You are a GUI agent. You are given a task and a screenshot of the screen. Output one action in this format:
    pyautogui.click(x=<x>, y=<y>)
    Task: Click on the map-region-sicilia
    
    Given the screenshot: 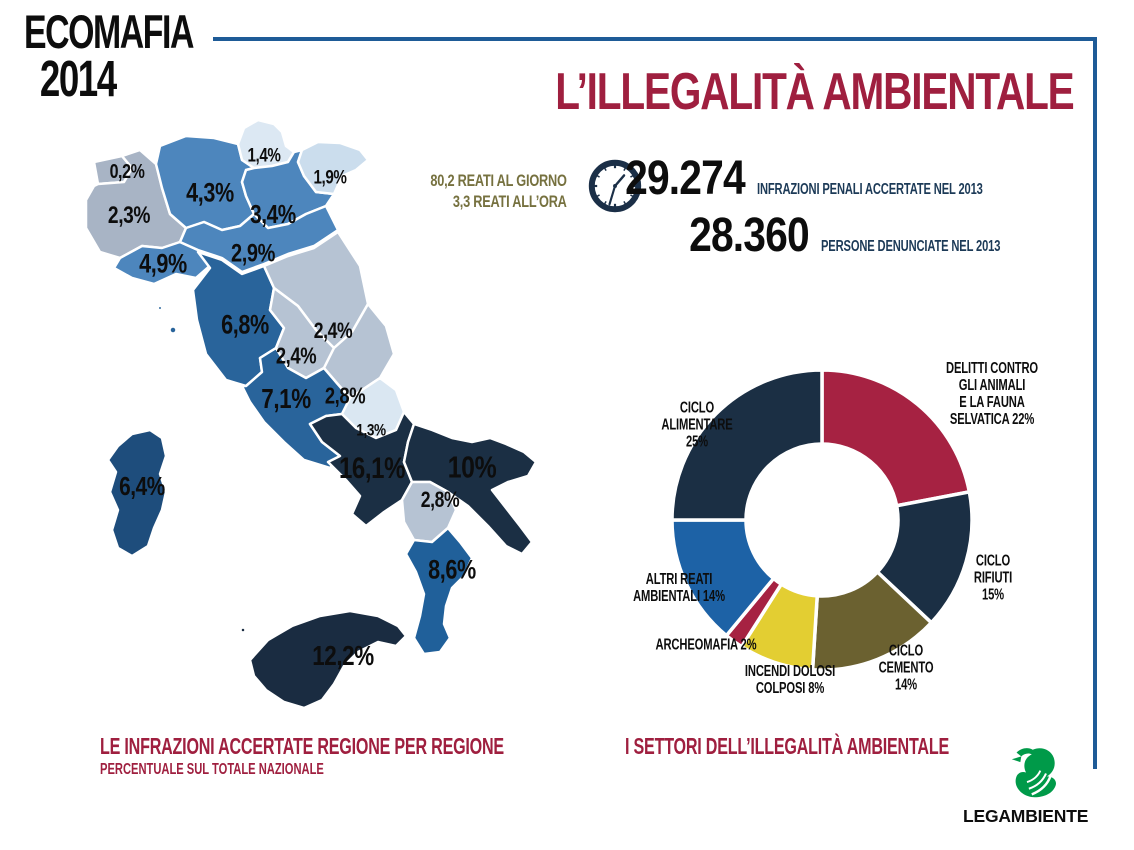 What is the action you would take?
    pyautogui.click(x=328, y=659)
    